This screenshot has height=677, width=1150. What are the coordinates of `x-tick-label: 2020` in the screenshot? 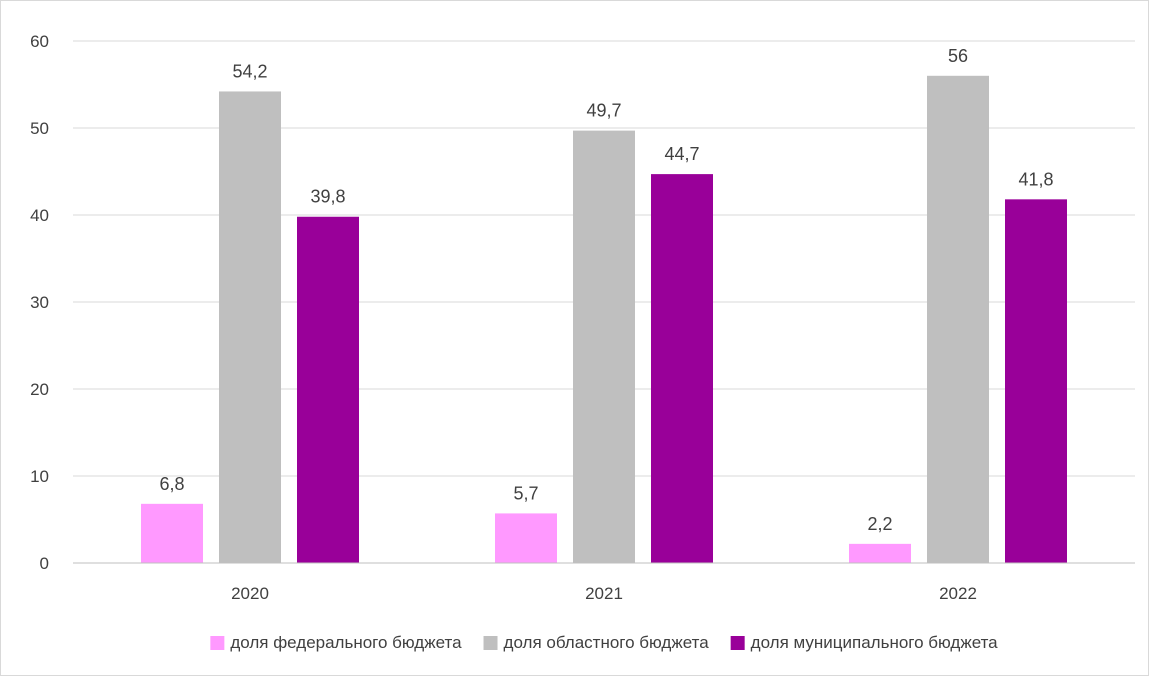 It's located at (250, 593).